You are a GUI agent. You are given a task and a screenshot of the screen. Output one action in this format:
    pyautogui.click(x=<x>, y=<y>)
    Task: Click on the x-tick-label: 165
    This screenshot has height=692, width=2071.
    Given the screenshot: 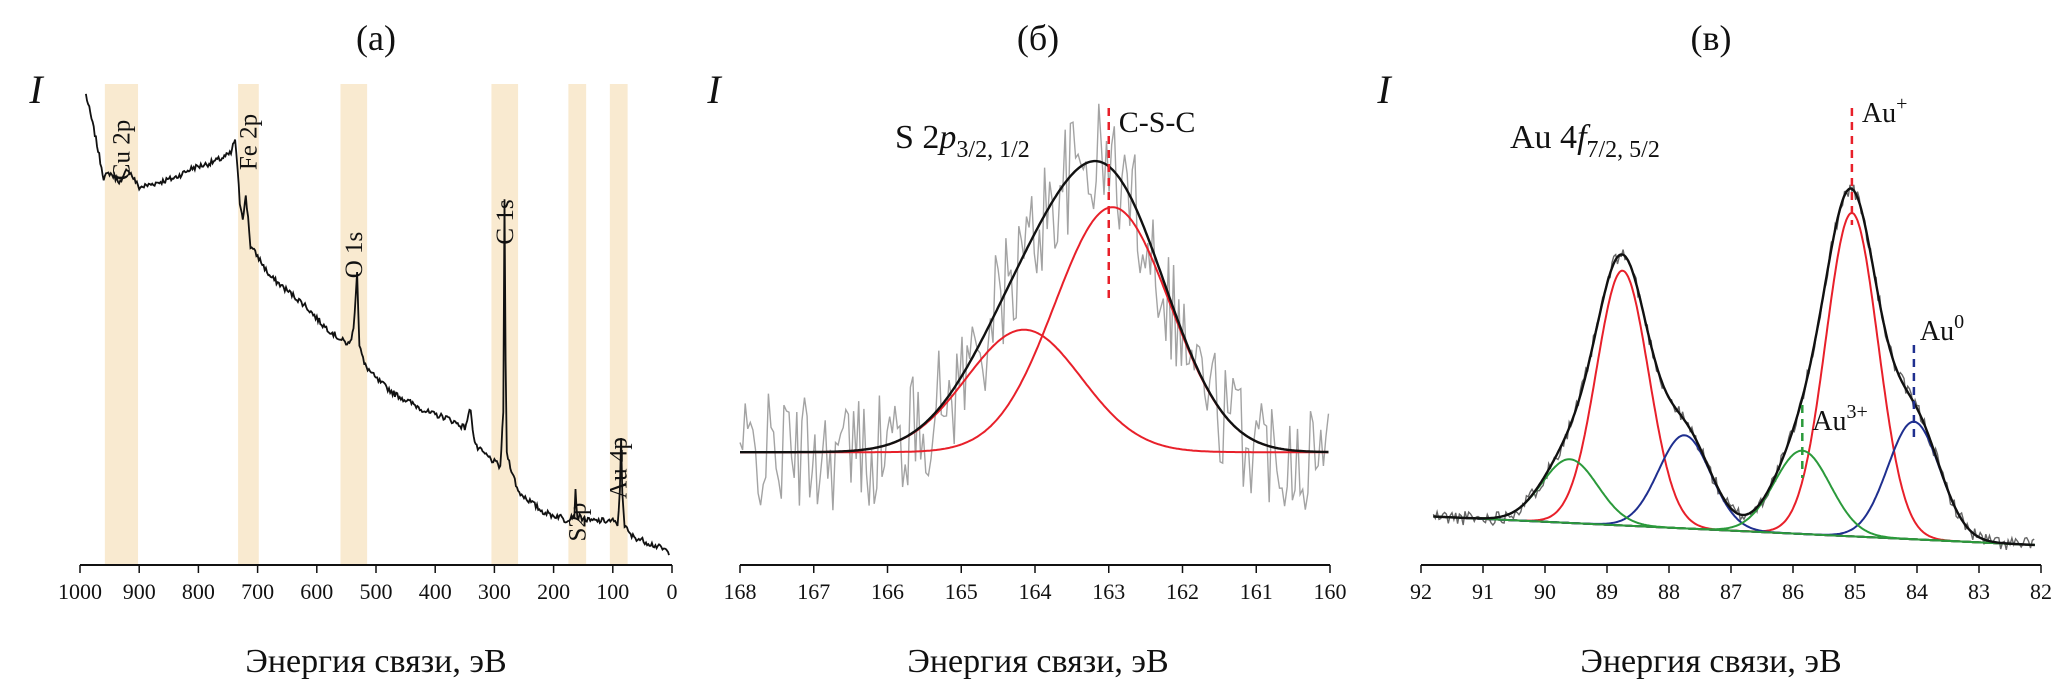 What is the action you would take?
    pyautogui.click(x=961, y=591)
    